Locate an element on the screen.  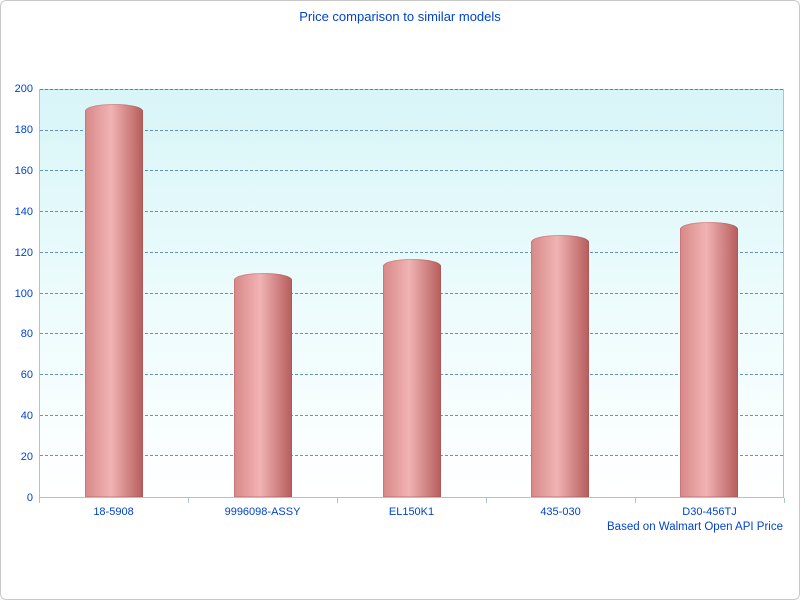
x-tick-label: 18-5908 is located at coordinates (113, 512).